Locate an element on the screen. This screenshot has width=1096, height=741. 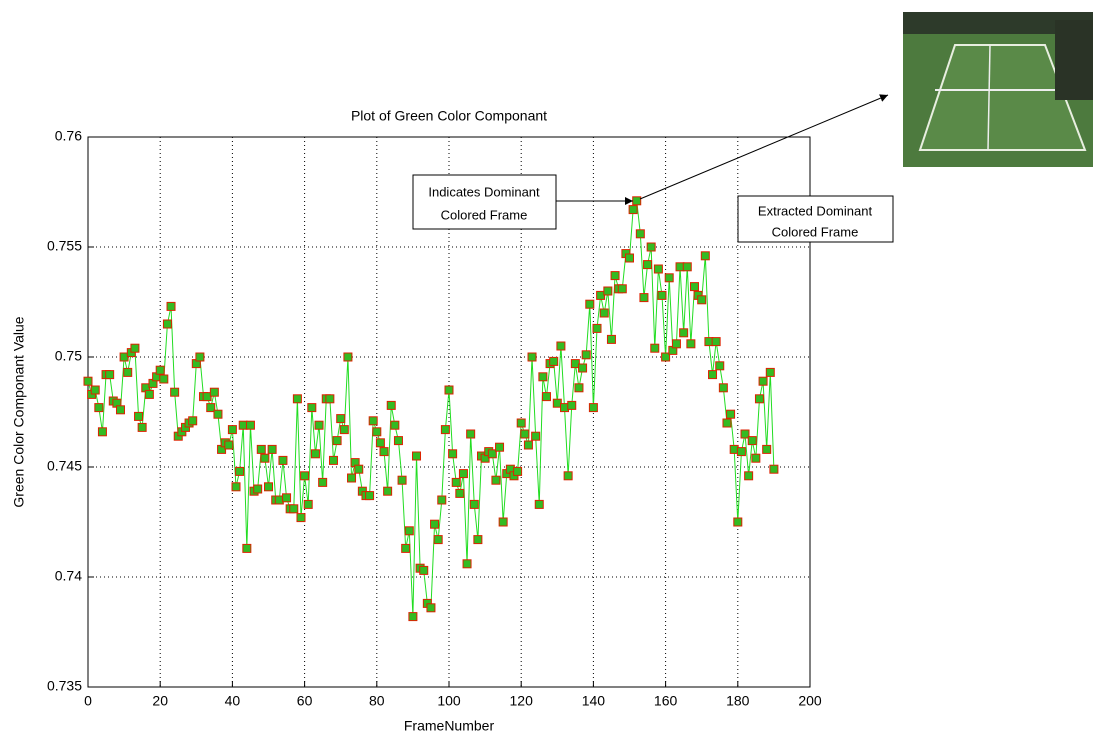
x-tick-label: 60 is located at coordinates (305, 701).